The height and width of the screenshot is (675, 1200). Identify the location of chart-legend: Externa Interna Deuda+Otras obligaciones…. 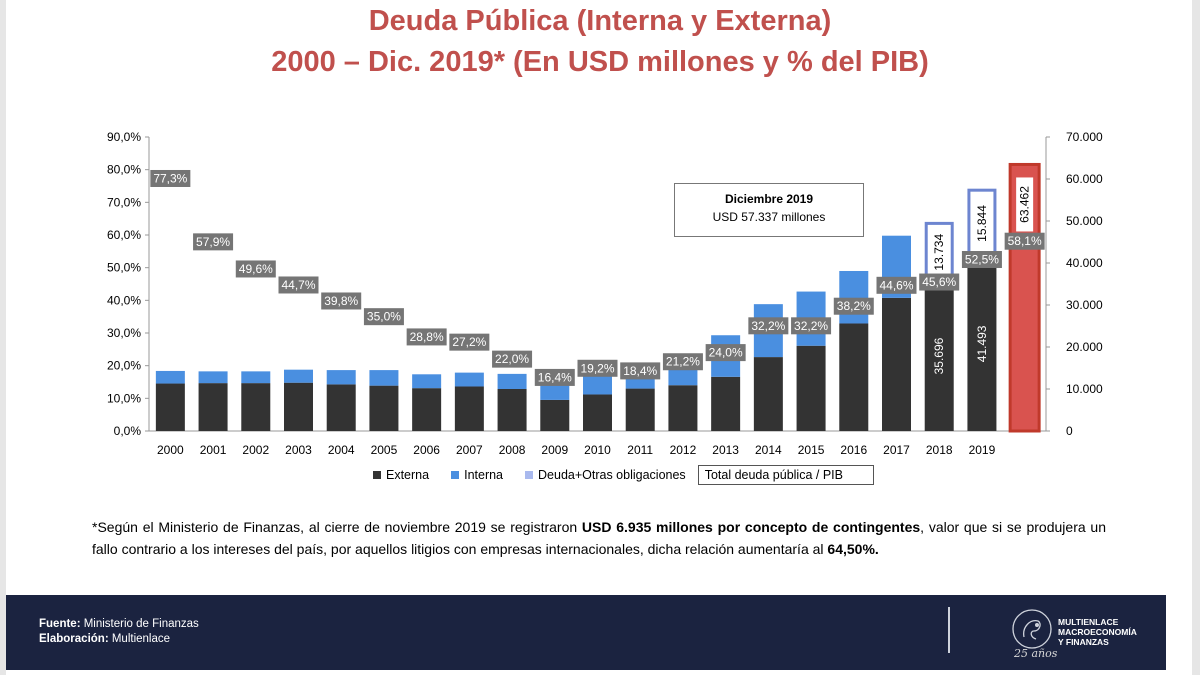
(623, 475).